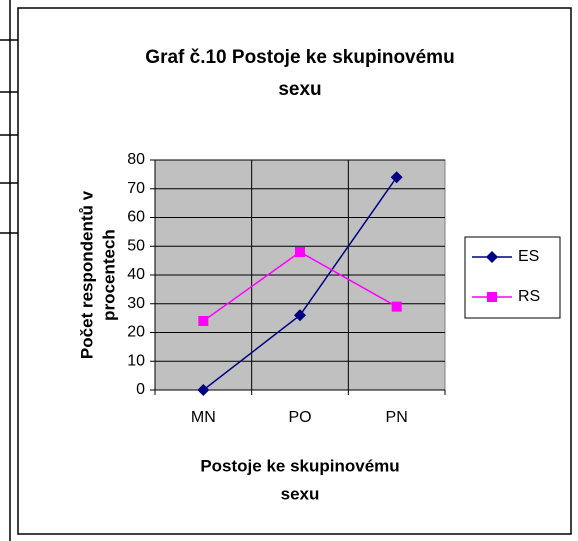 This screenshot has height=541, width=578. Describe the element at coordinates (136, 217) in the screenshot. I see `y-tick-label: 60` at that location.